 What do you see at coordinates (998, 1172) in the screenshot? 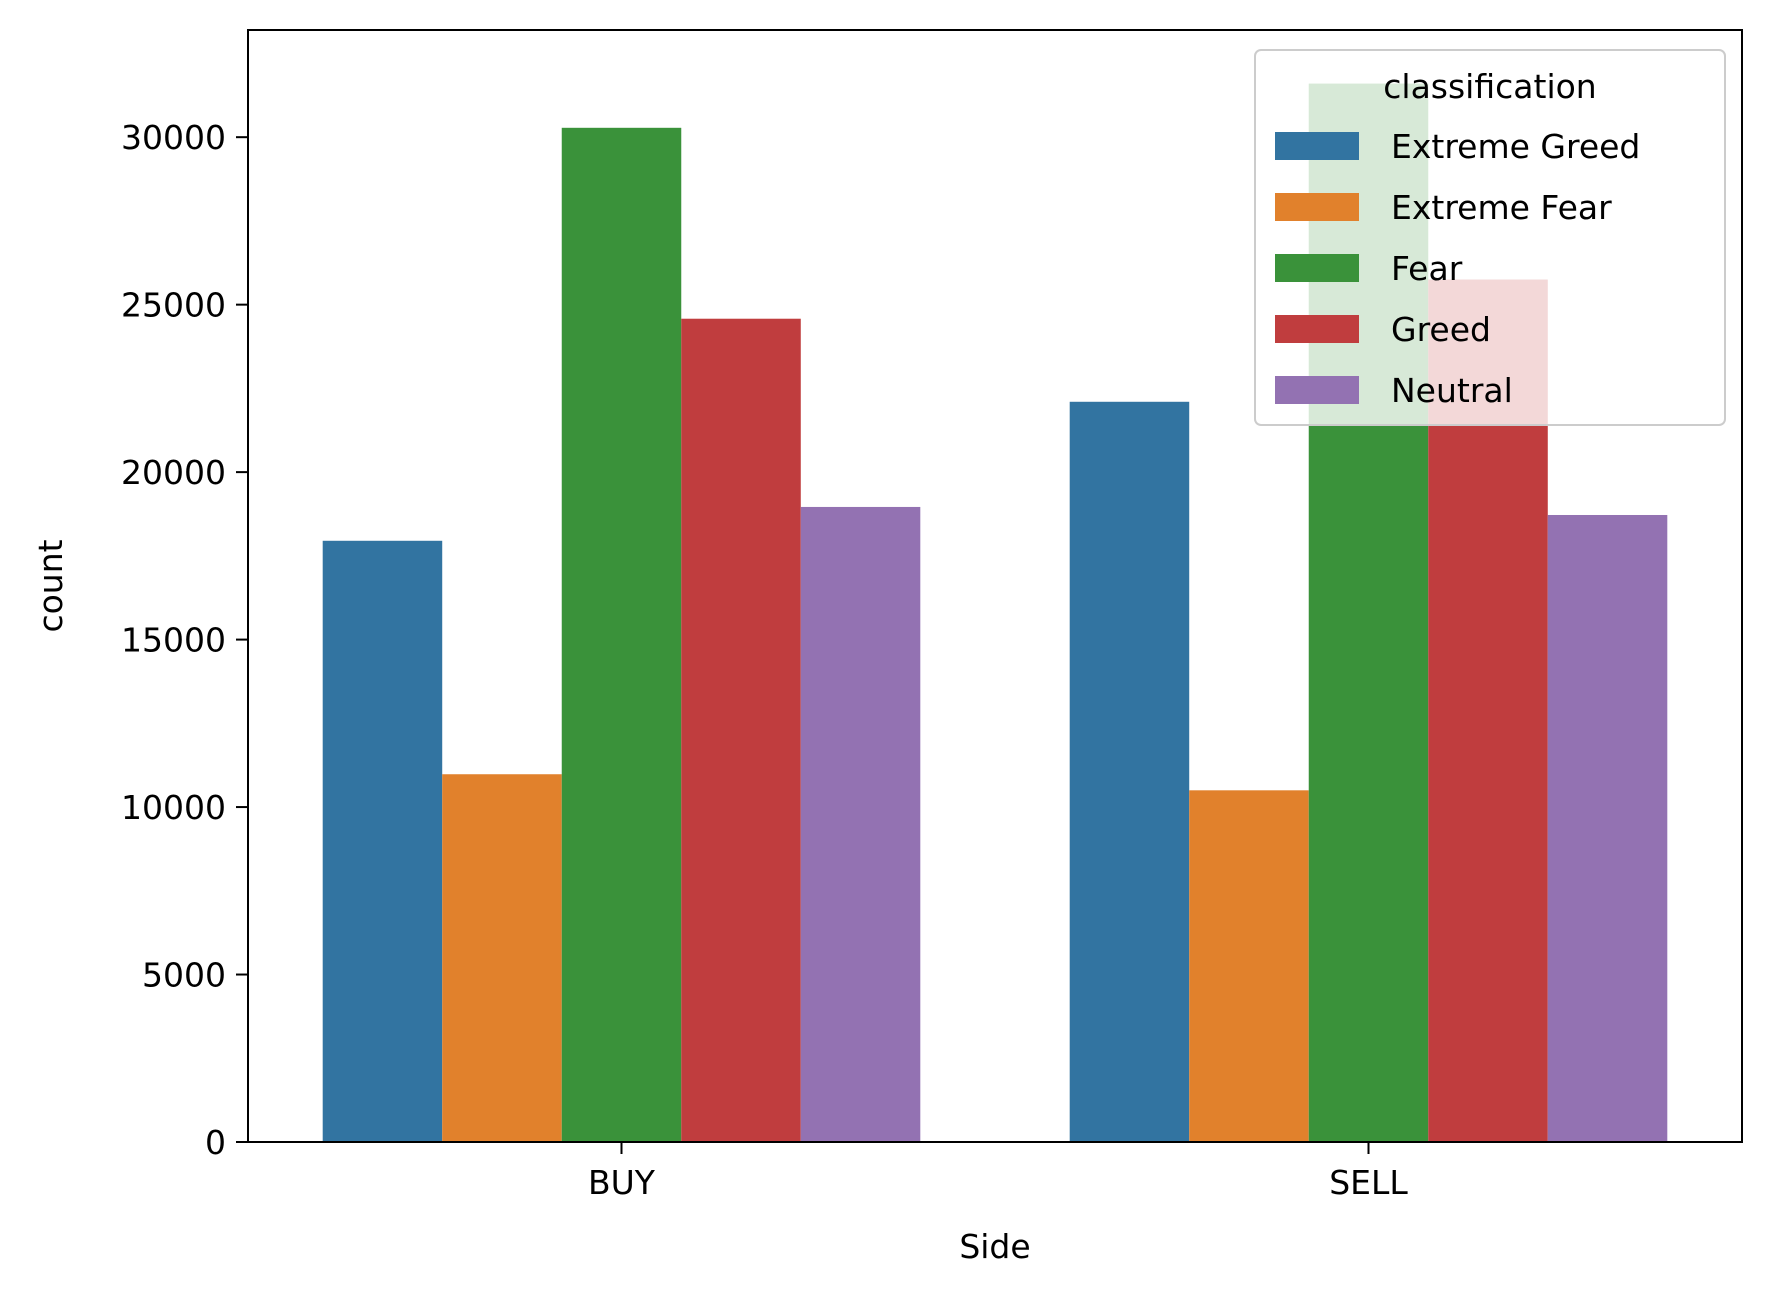
I see `x-axis: BUY SELL` at bounding box center [998, 1172].